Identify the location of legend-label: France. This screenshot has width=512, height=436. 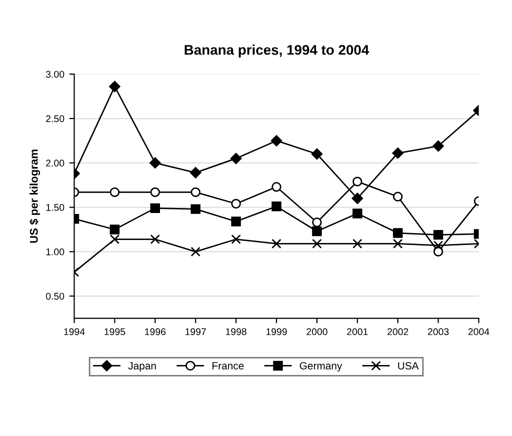
(228, 366).